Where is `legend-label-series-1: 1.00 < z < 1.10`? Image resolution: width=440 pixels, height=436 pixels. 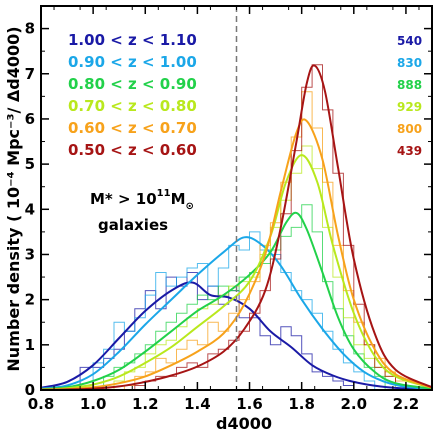
legend-label-series-1: 1.00 < z < 1.10 is located at coordinates (132, 40).